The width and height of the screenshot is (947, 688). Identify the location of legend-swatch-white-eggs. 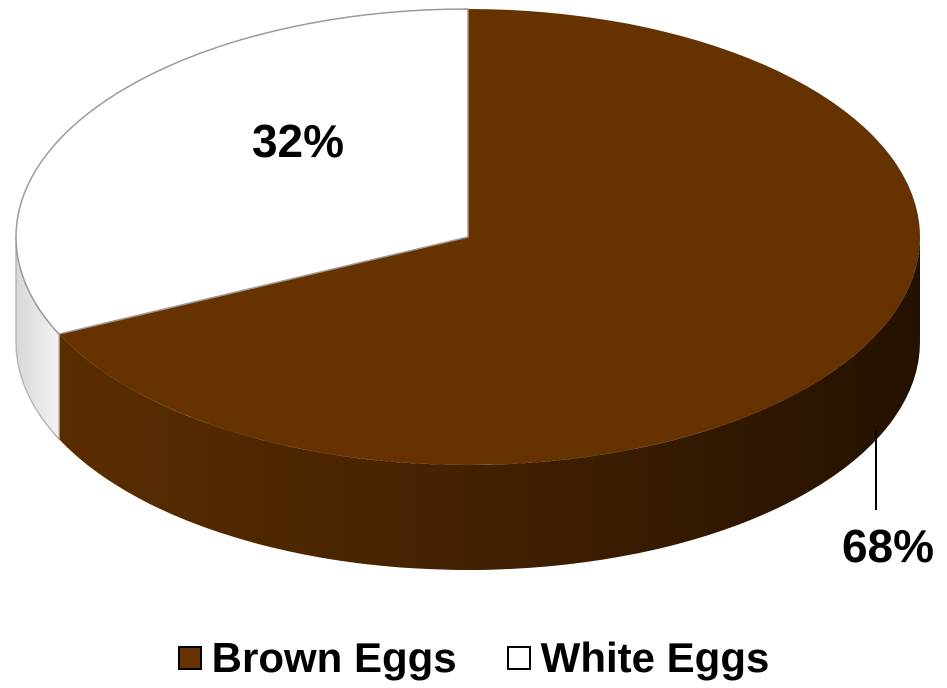
(518, 658).